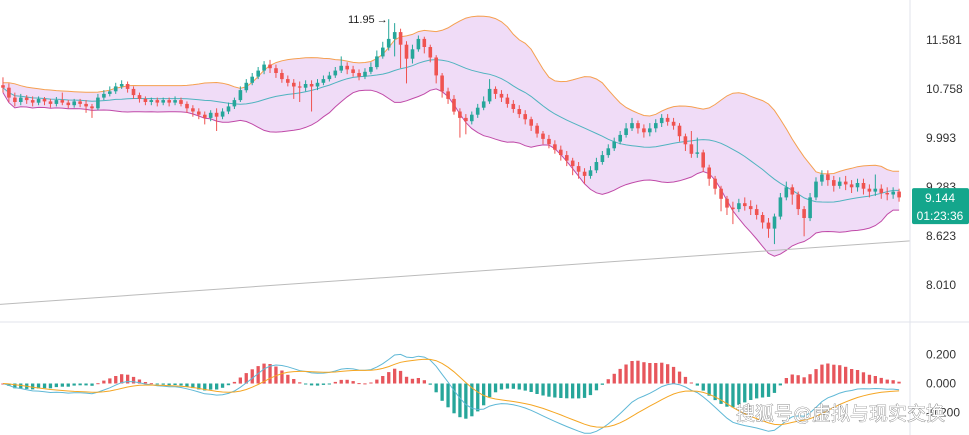 This screenshot has height=435, width=969. I want to click on macd-axis-tick-label: -0.200, so click(943, 413).